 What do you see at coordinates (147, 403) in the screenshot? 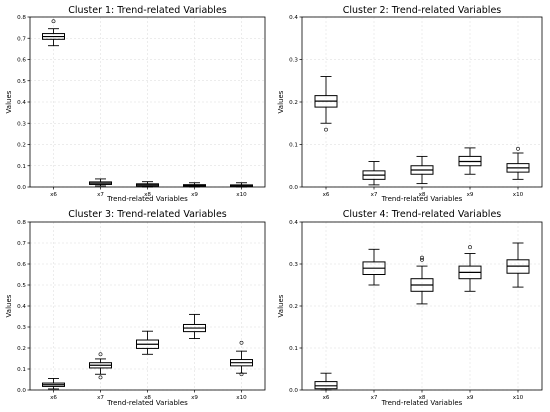
I see `cluster-3-xlabel: Trend-related Variables` at bounding box center [147, 403].